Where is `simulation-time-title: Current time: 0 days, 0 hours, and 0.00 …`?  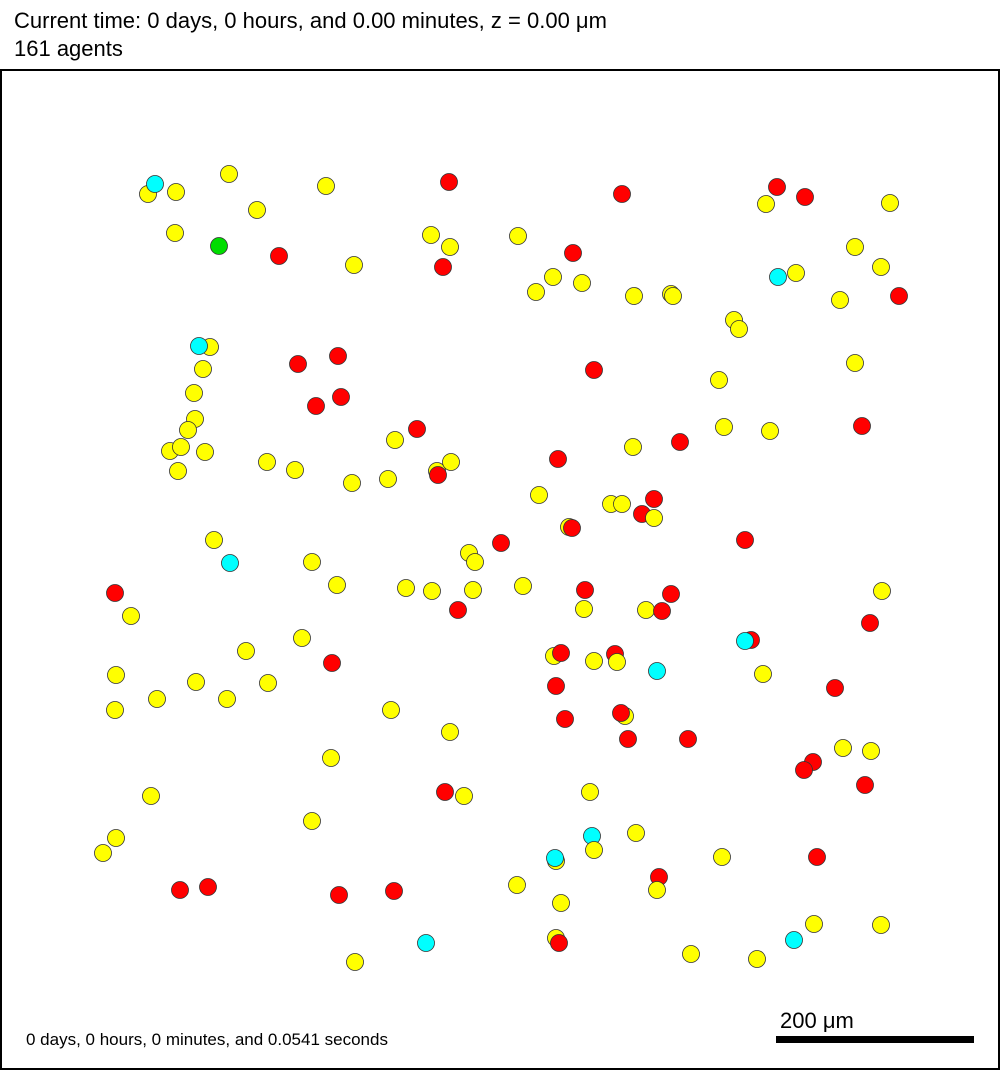
simulation-time-title: Current time: 0 days, 0 hours, and 0.00 … is located at coordinates (310, 20).